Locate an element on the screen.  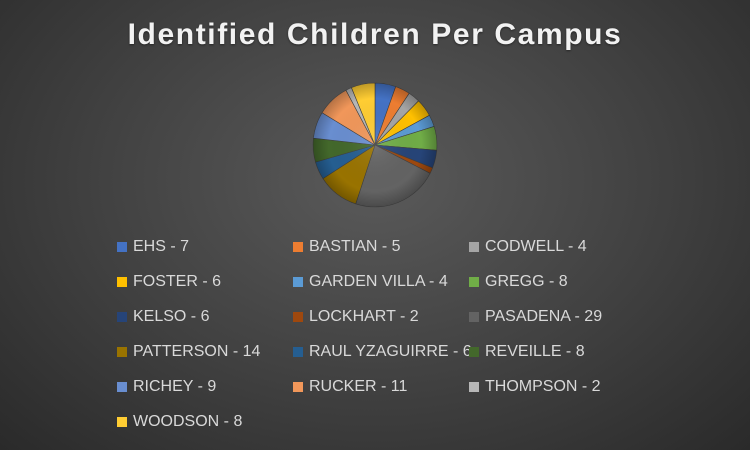
legend-item: THOMPSON - 2 is located at coordinates (535, 387).